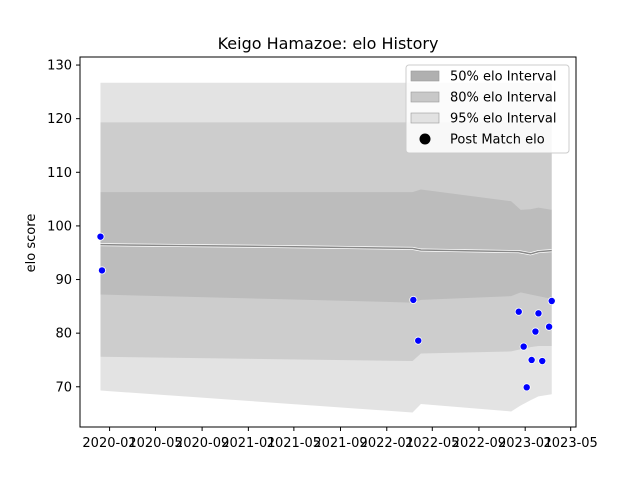 The image size is (640, 480). What do you see at coordinates (503, 98) in the screenshot?
I see `legend-label: 80% elo Interval` at bounding box center [503, 98].